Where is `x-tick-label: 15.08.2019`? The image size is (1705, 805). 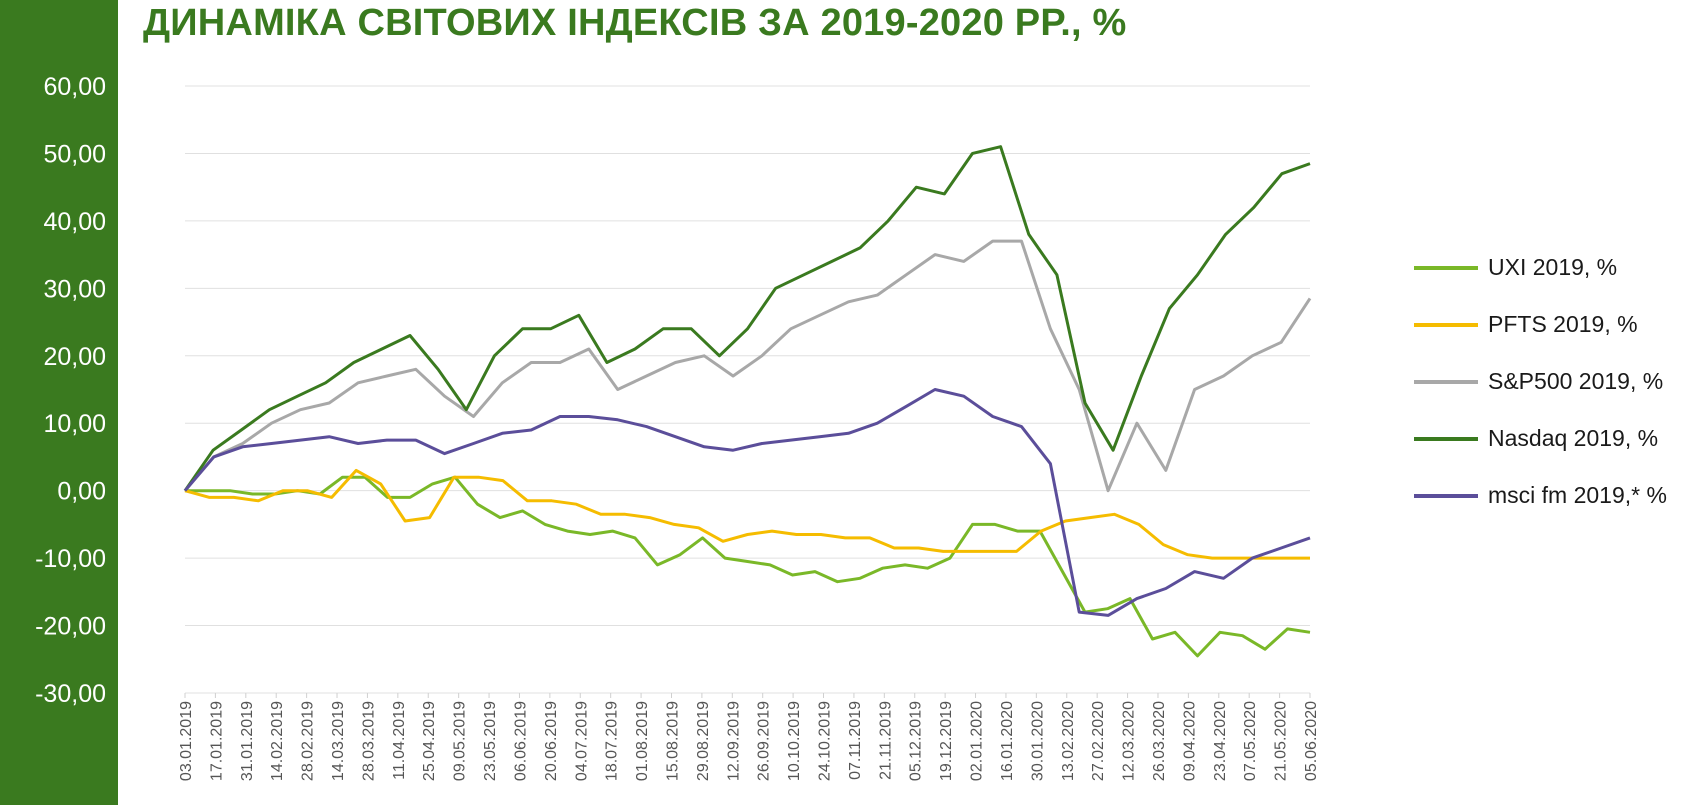 x-tick-label: 15.08.2019 is located at coordinates (672, 741).